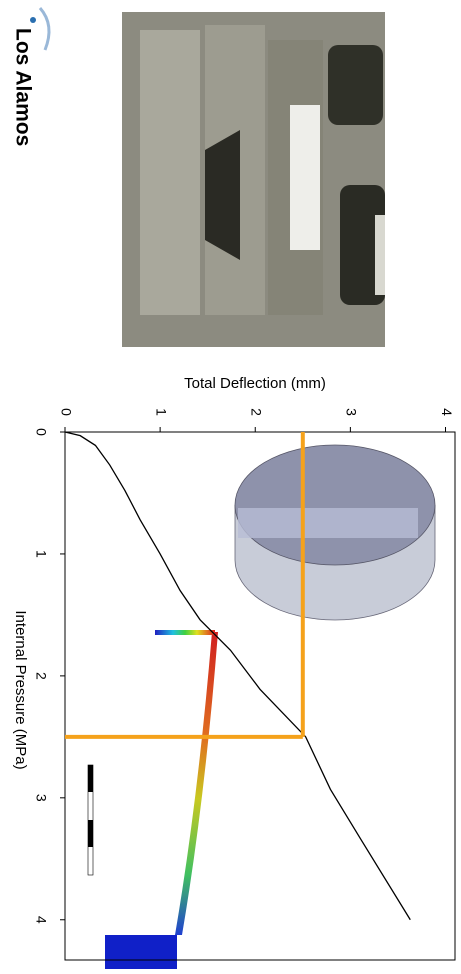 The height and width of the screenshot is (974, 461). I want to click on y-tick-label: 2, so click(257, 412).